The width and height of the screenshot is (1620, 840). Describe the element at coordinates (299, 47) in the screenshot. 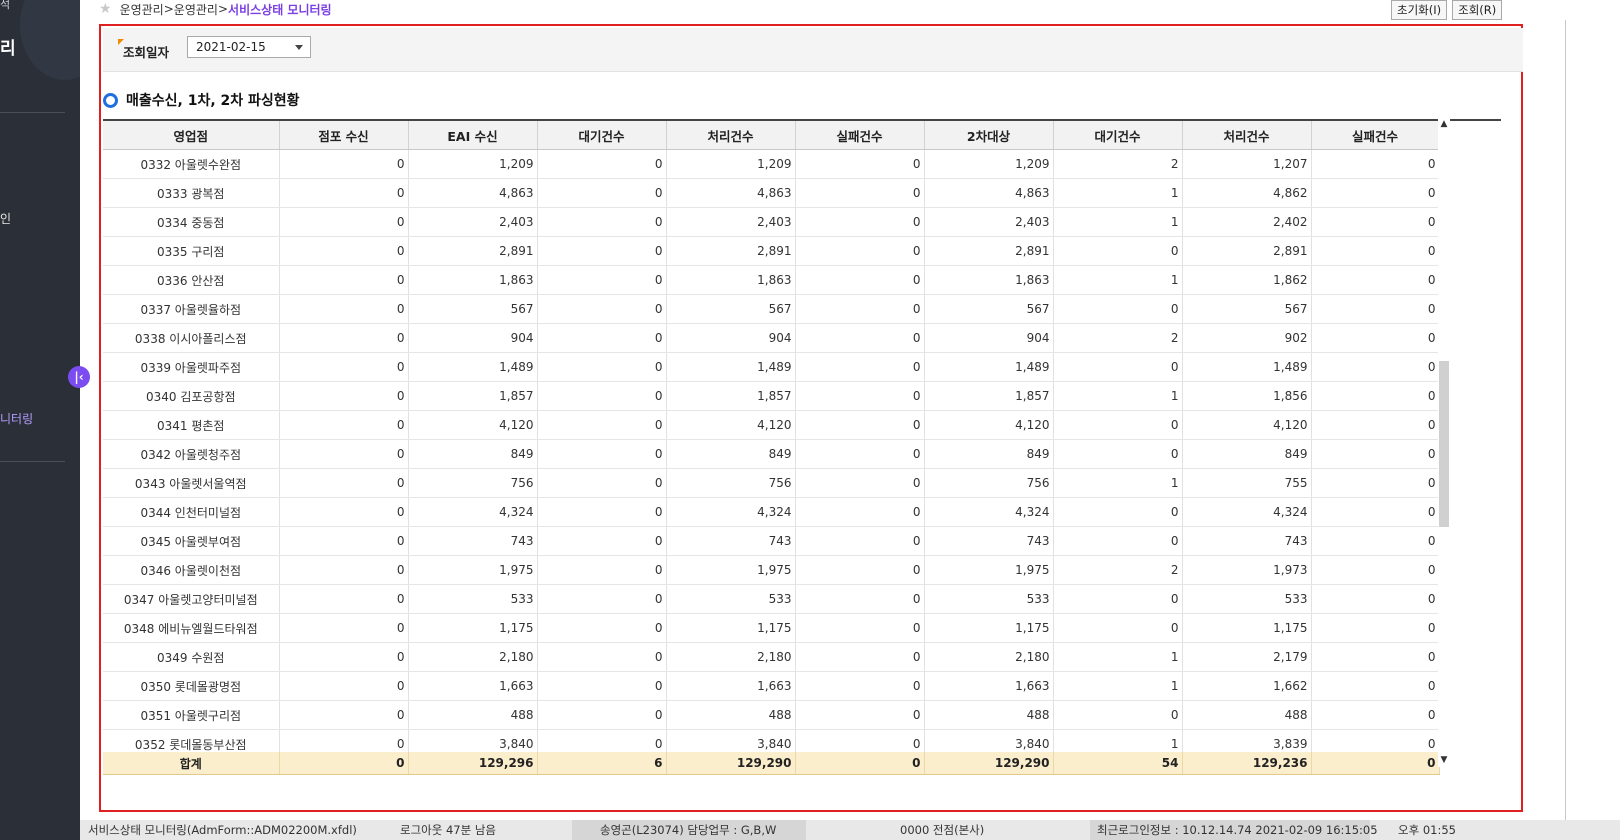

I see `chevron-down-icon` at that location.